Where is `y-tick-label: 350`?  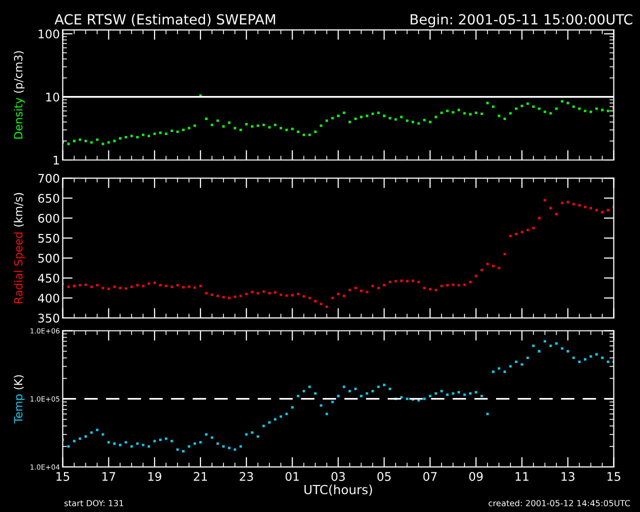 y-tick-label: 350 is located at coordinates (49, 318).